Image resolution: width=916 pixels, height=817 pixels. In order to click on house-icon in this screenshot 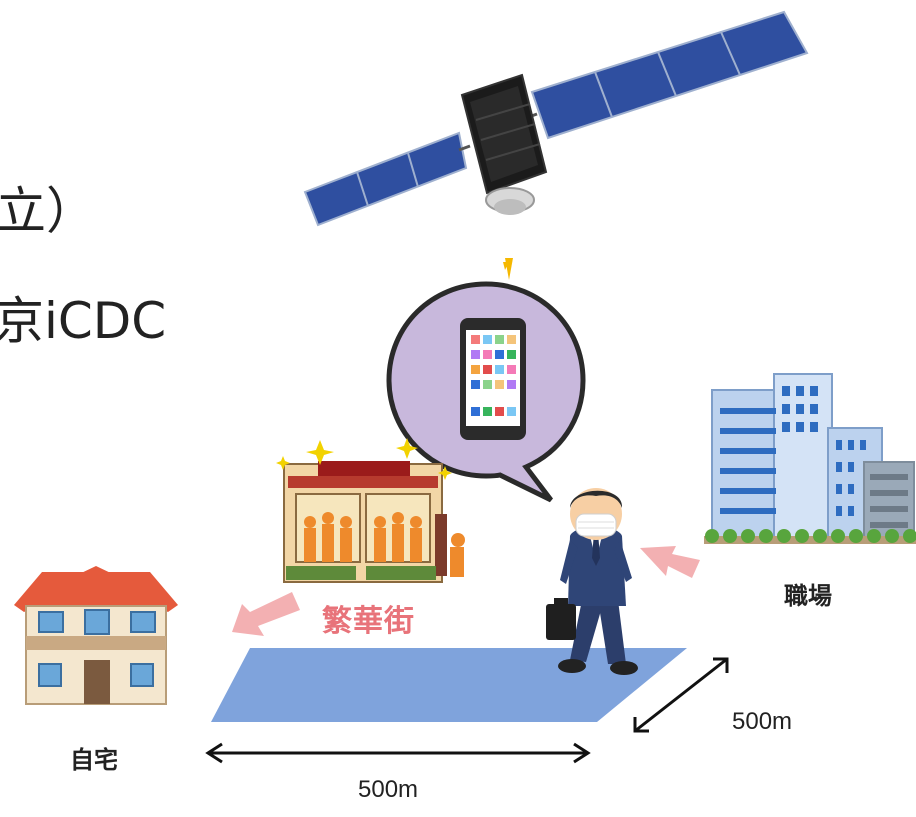, I will do `click(96, 635)`.